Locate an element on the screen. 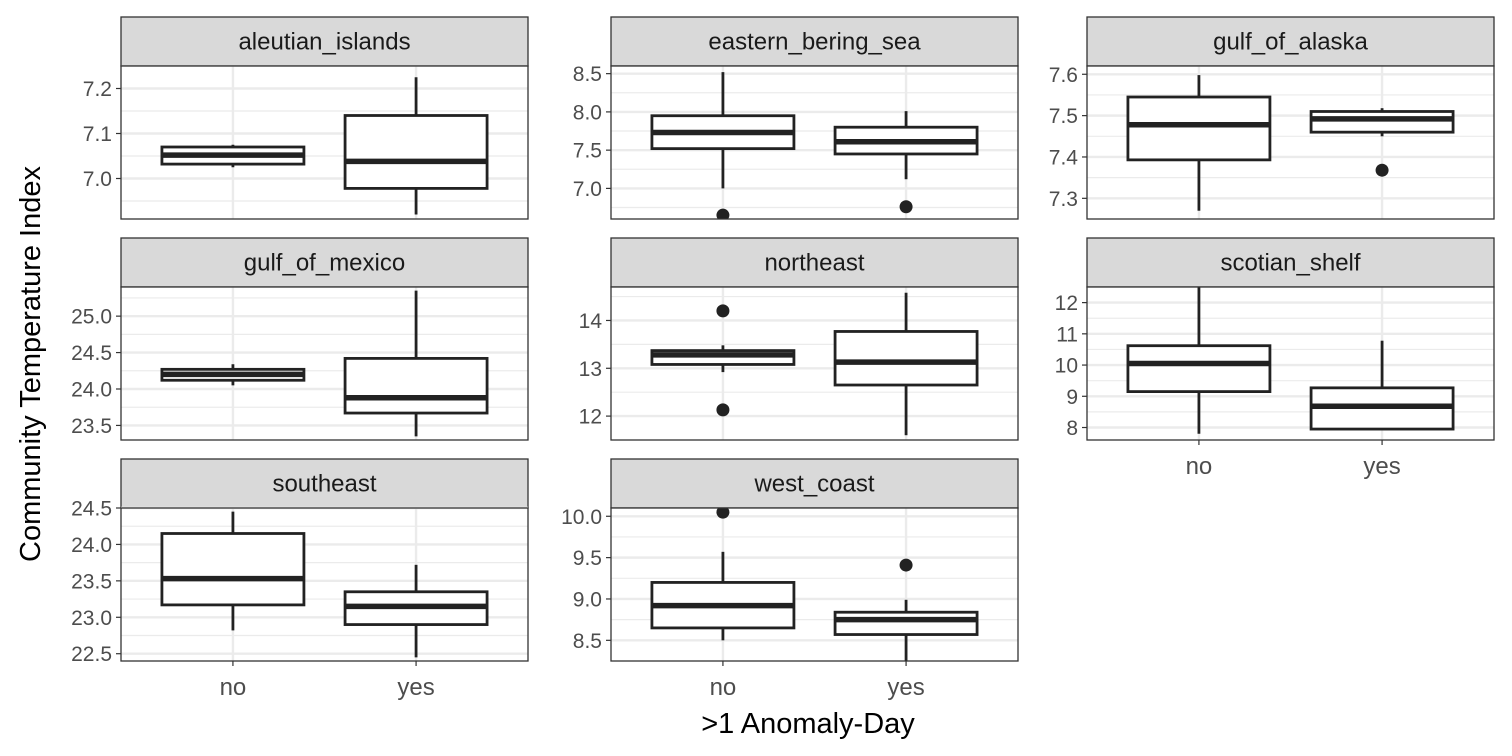 This screenshot has height=756, width=1512. facet-eastern_bering_sea: eastern_bering_sea 7.0 7.5 8.0 8.5 is located at coordinates (796, 118).